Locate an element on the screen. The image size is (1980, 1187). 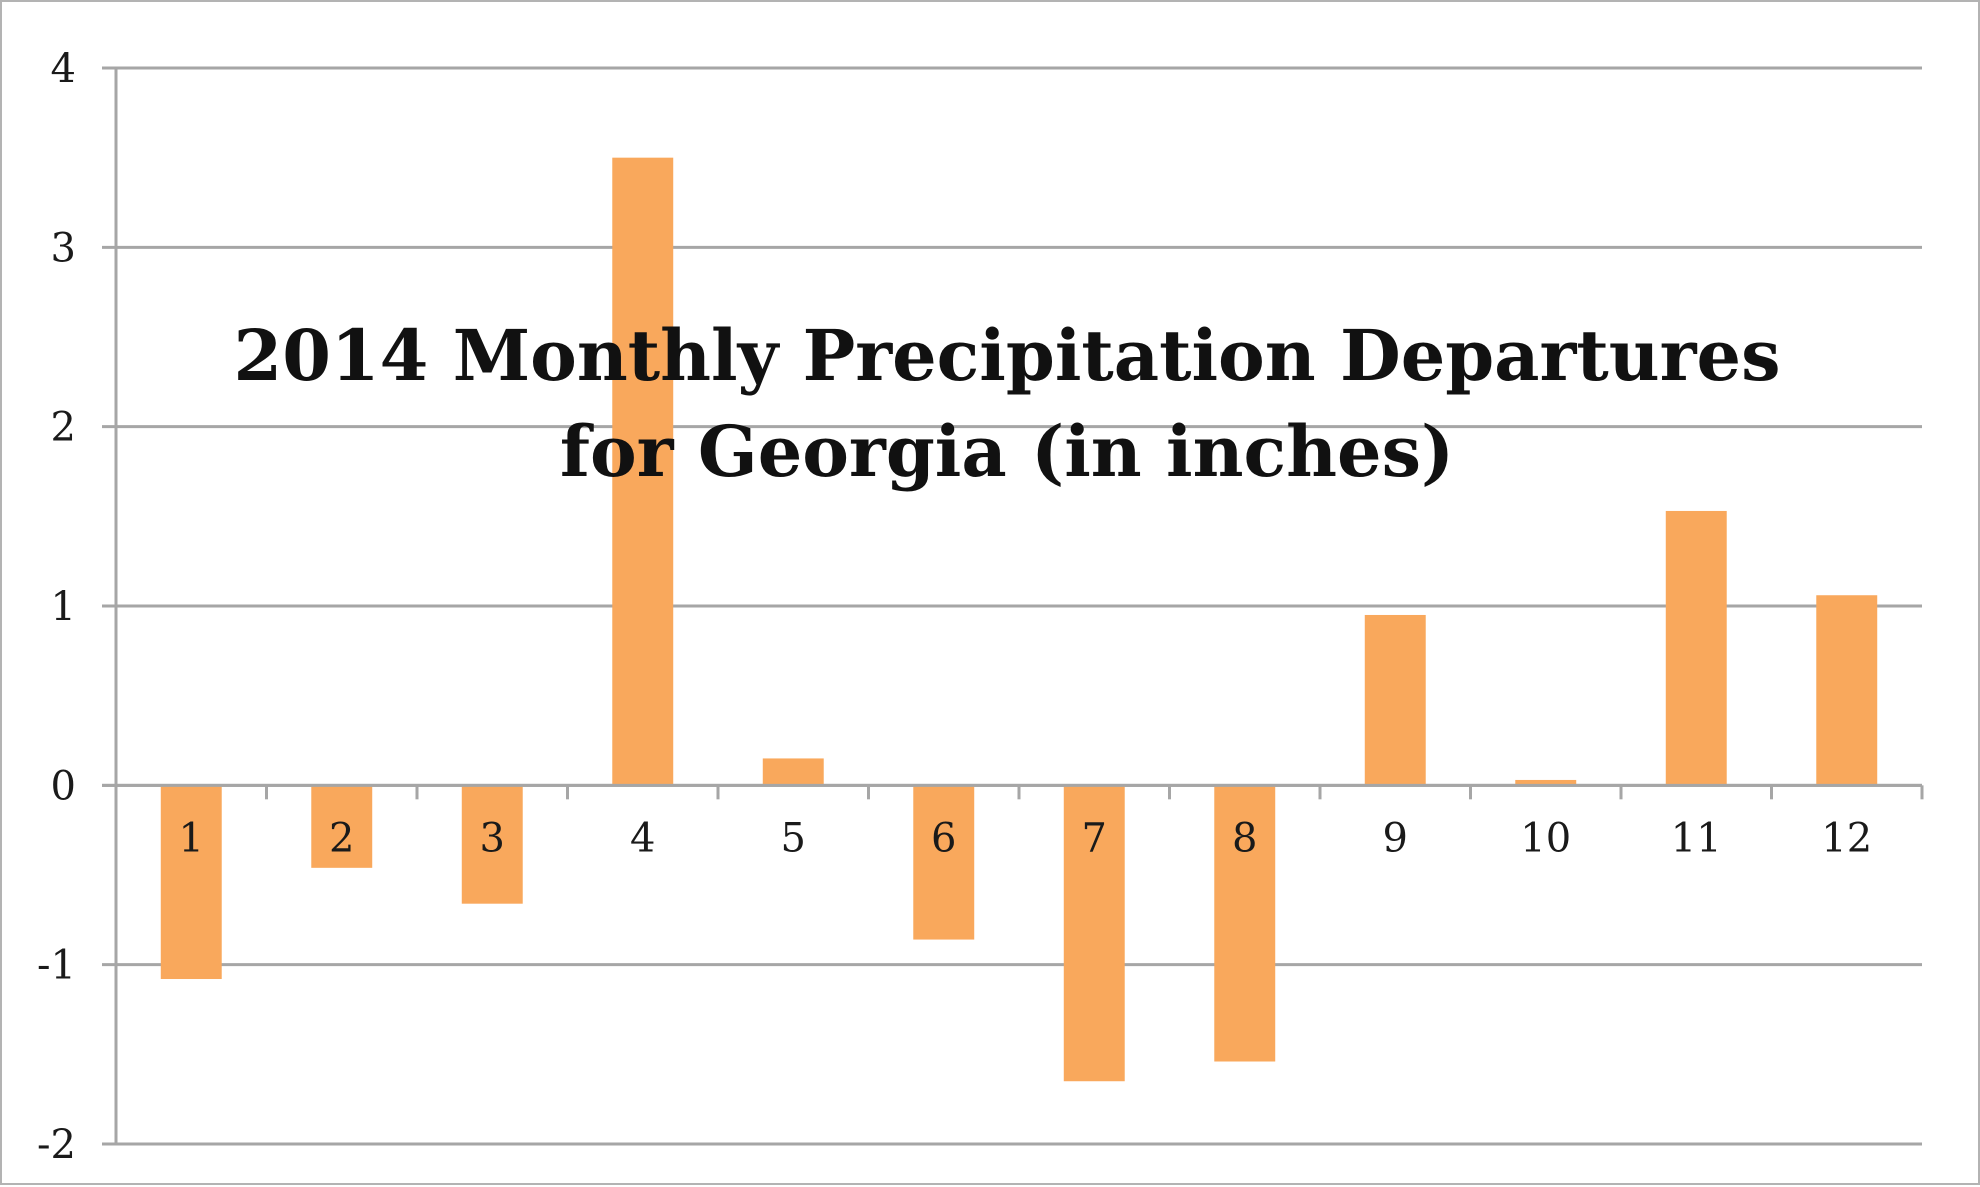
x-tick-label: 9 is located at coordinates (1395, 838).